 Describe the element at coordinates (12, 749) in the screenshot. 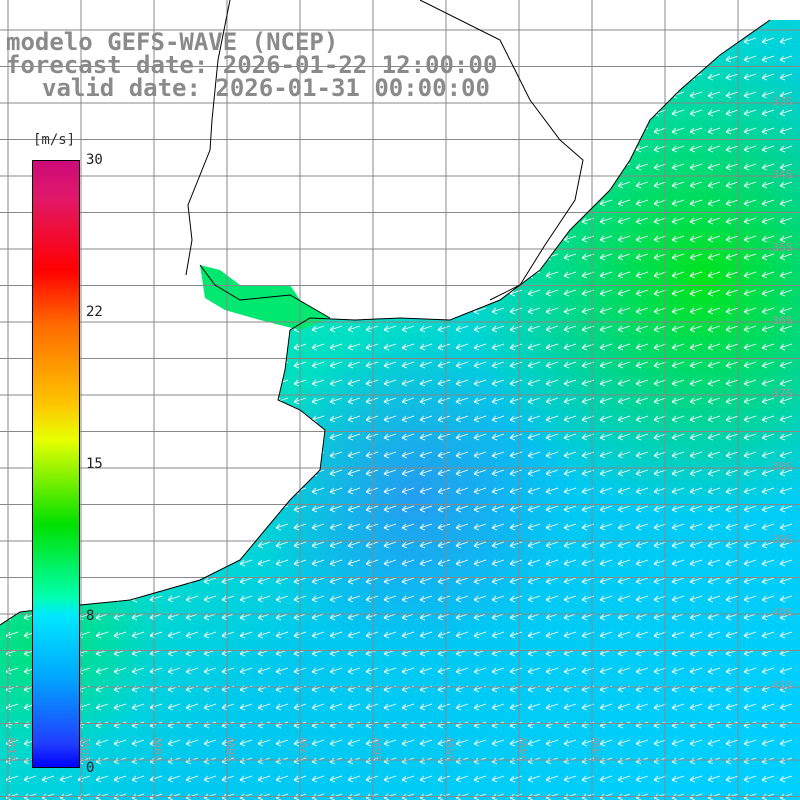

I see `lon-label: 61W` at that location.